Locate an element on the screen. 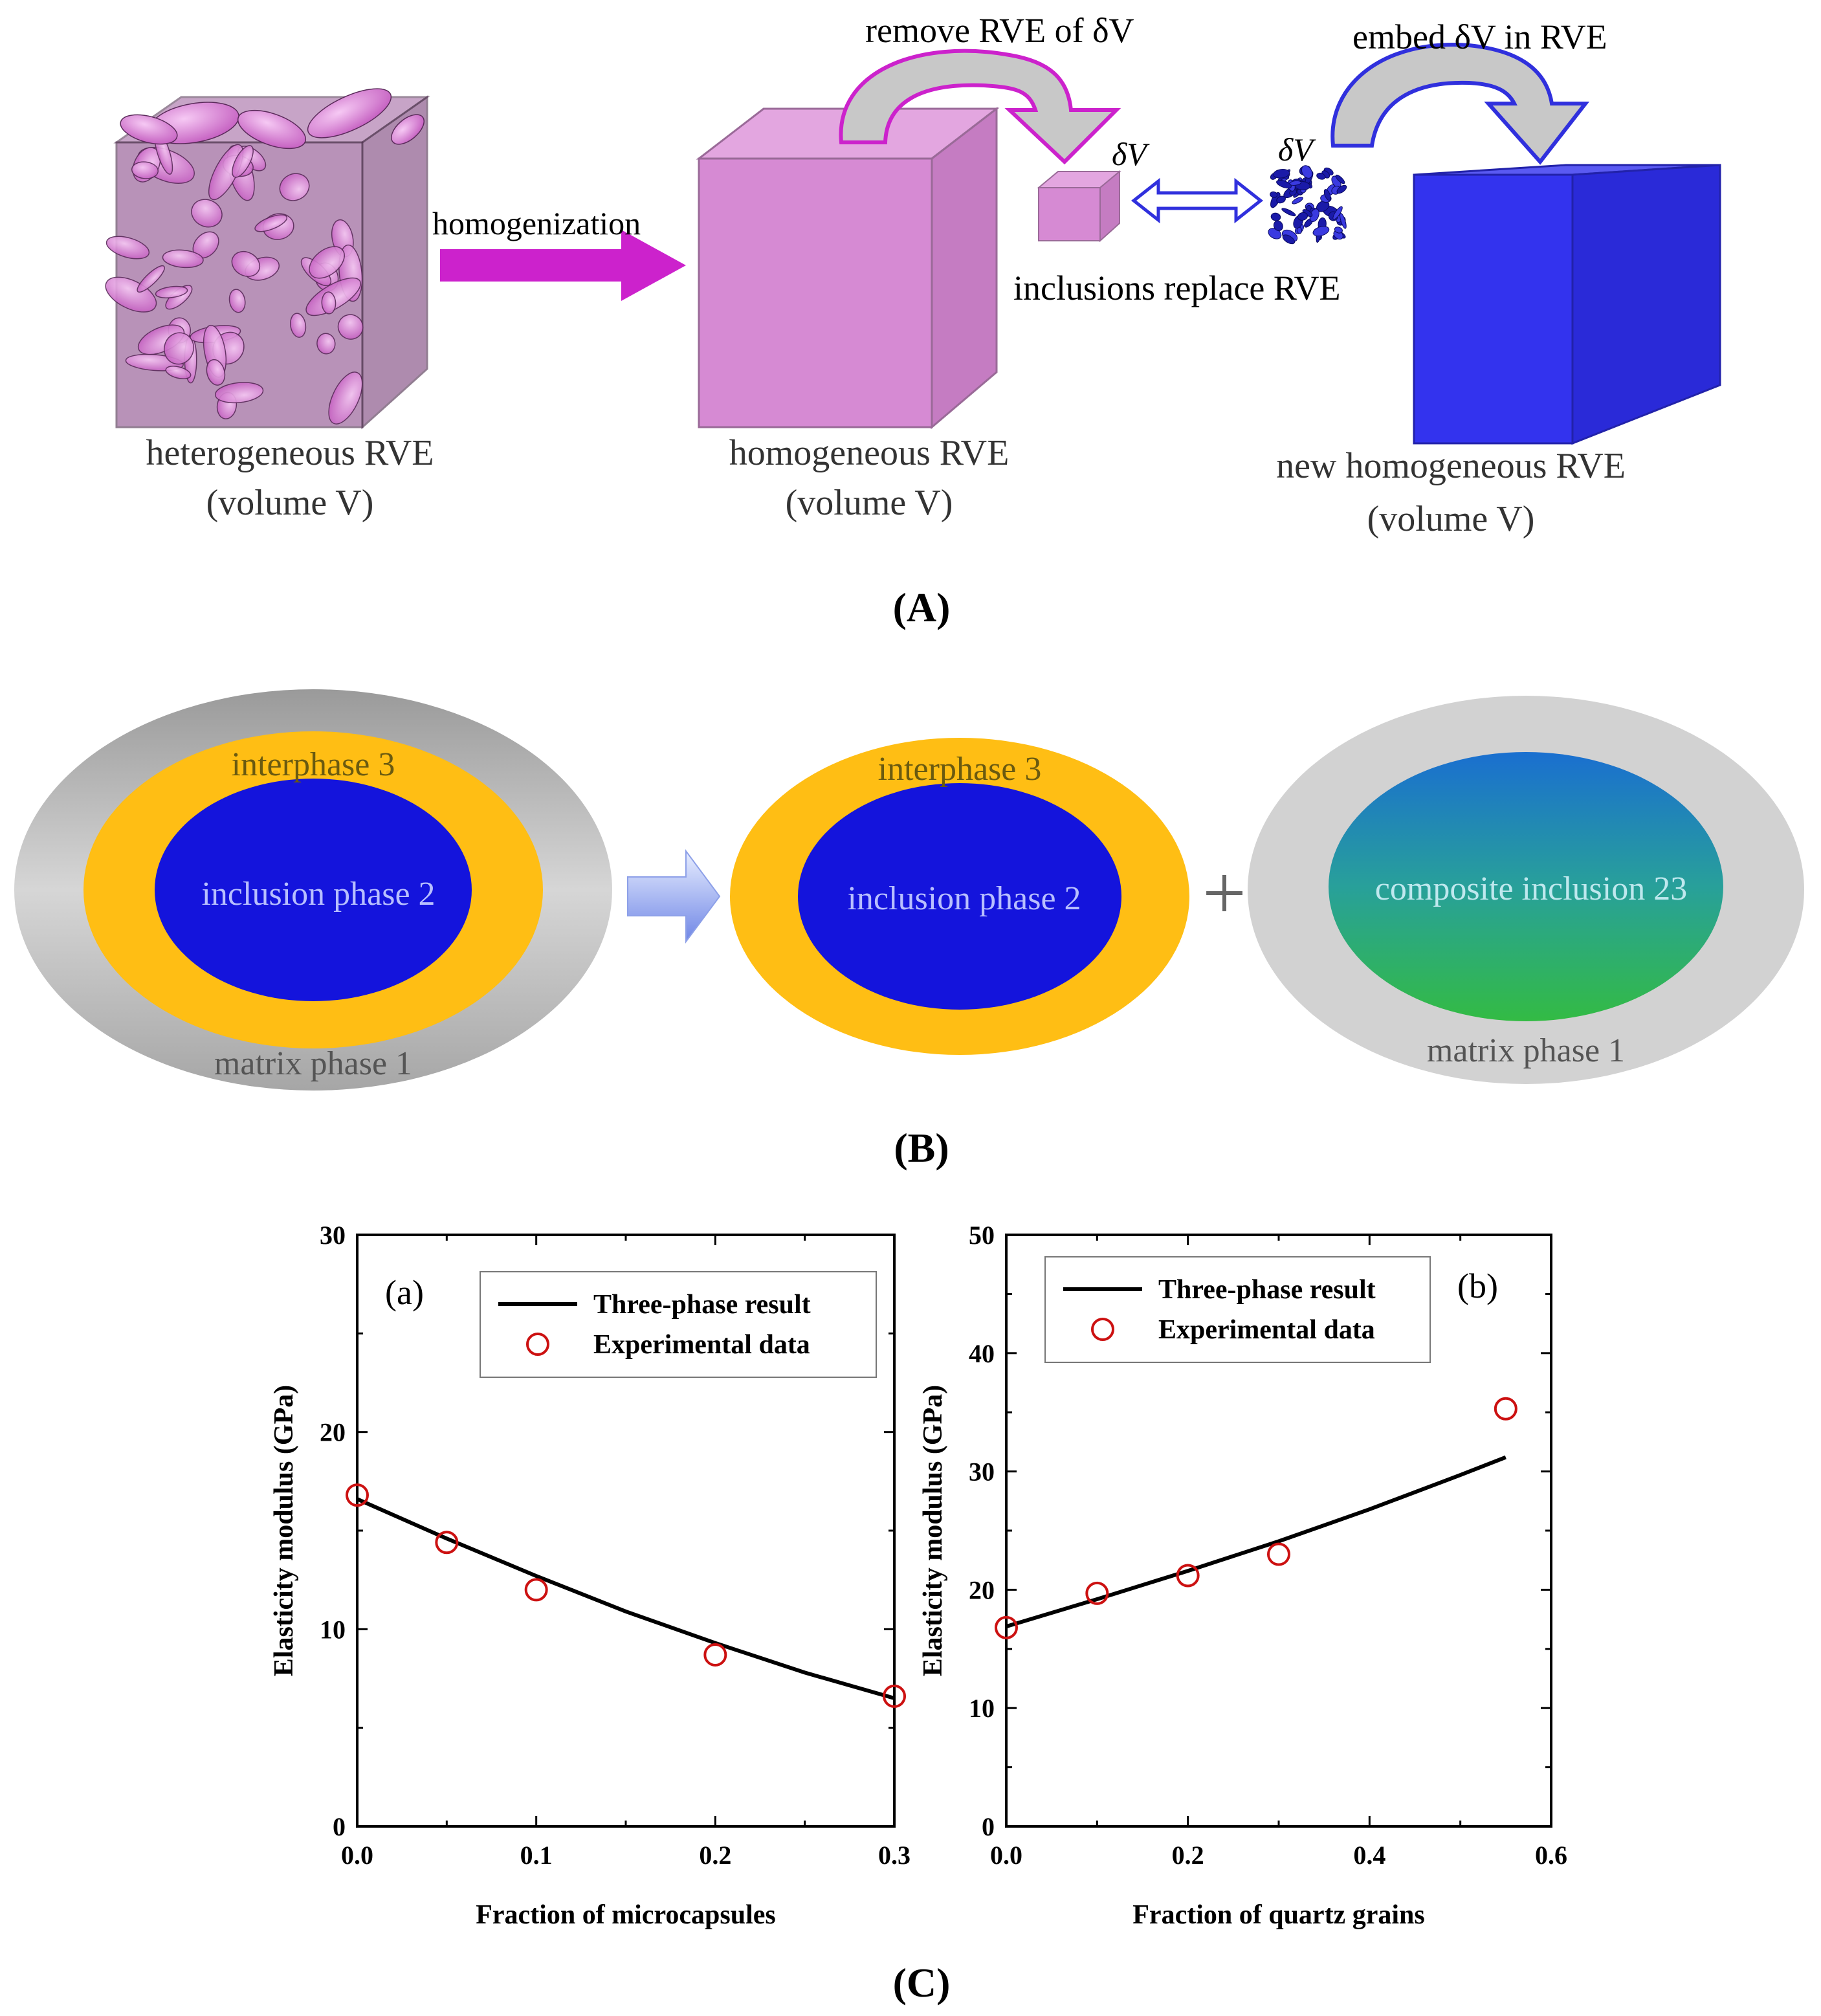 This screenshot has width=1821, height=2016. inclusions-replace-label: inclusions replace RVE is located at coordinates (1177, 288).